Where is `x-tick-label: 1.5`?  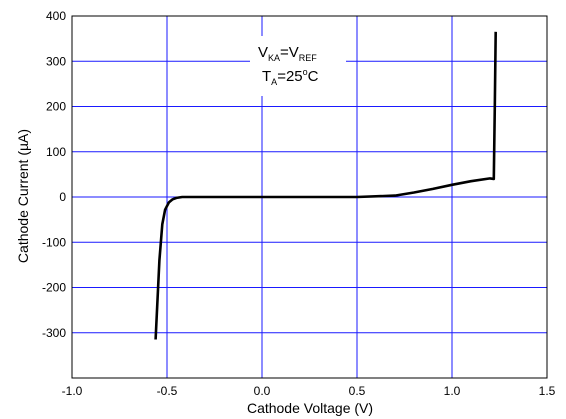
x-tick-label: 1.5 is located at coordinates (547, 391).